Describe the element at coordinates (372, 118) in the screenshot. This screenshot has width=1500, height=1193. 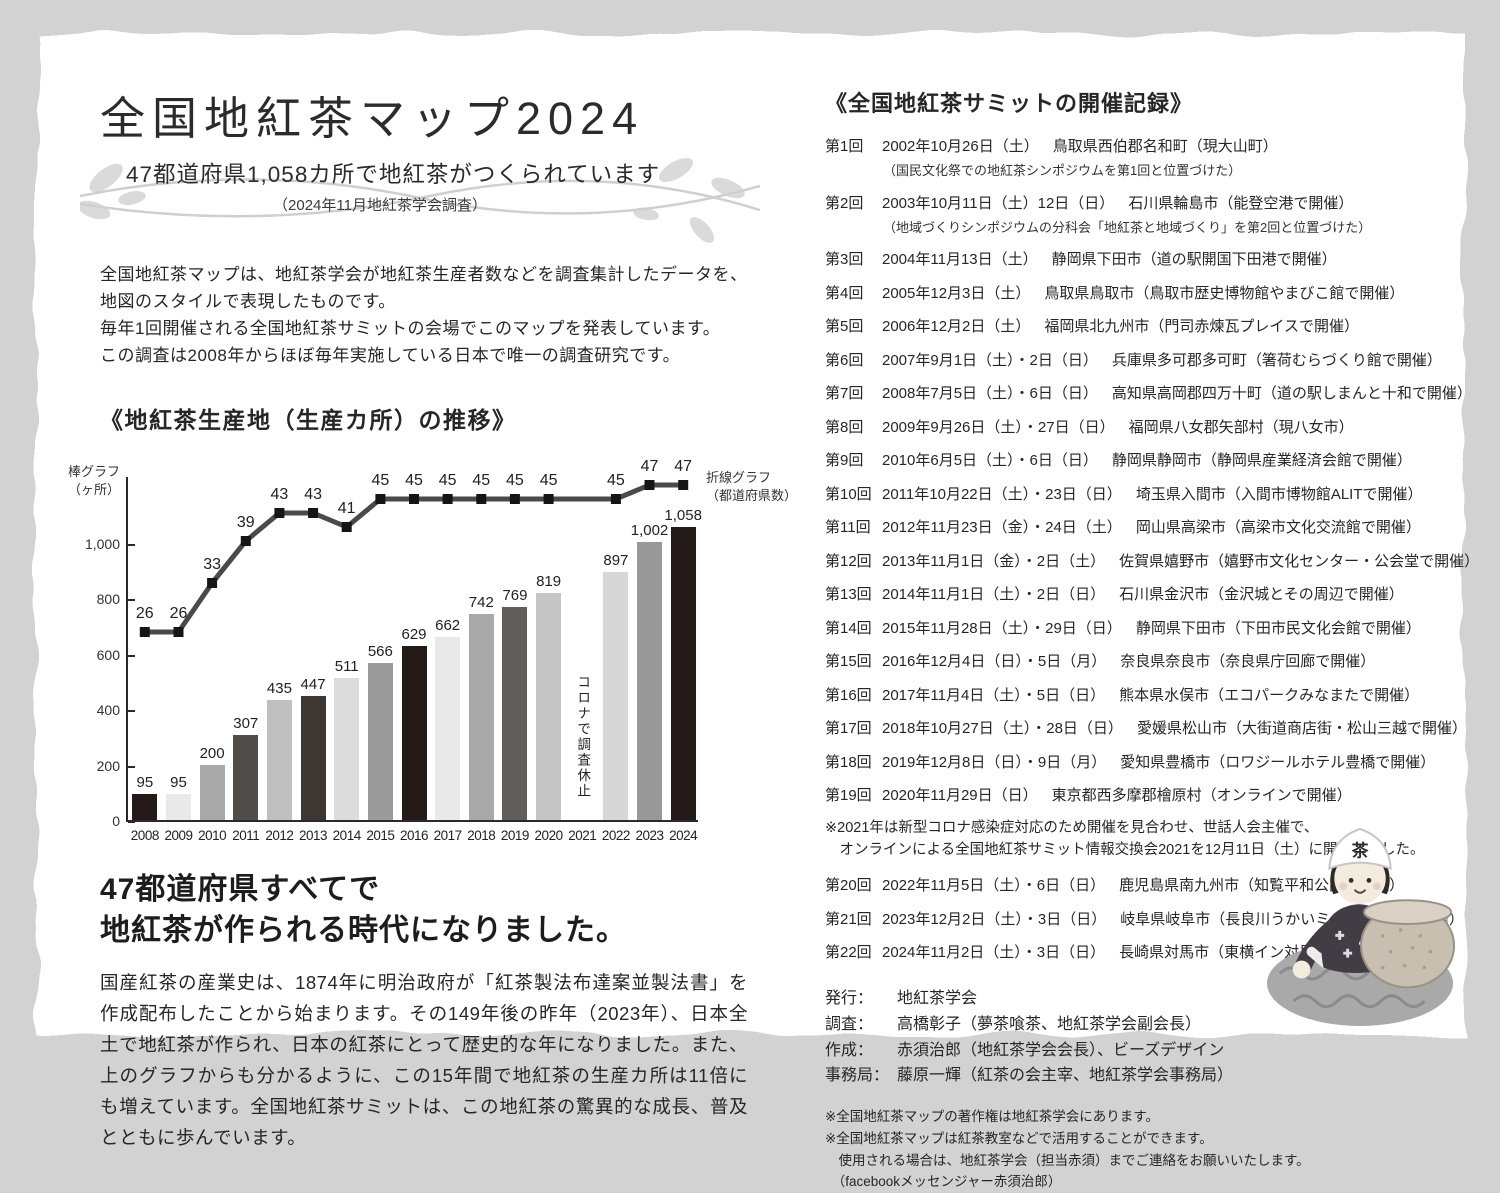
I see `page-title: 全国地紅茶マップ2024` at that location.